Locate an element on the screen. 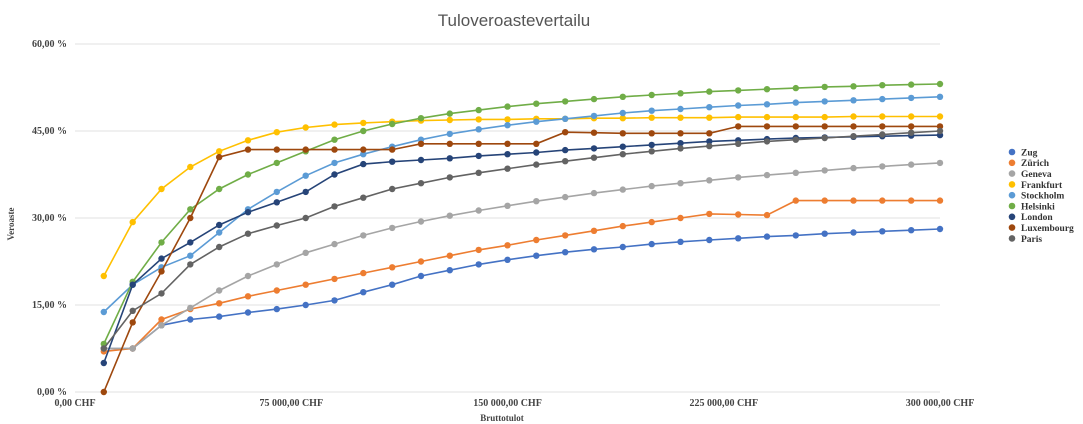  x-axis-title: Bruttotulot is located at coordinates (502, 418).